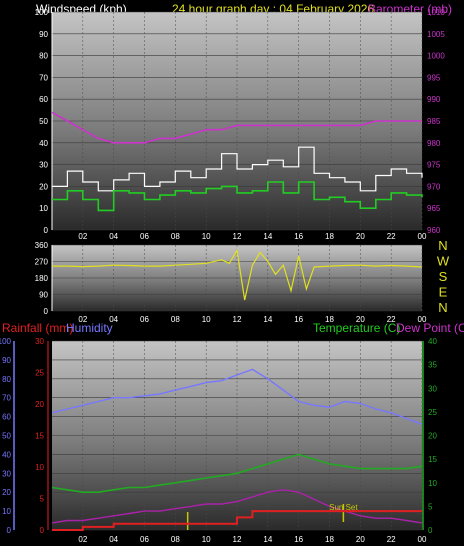  Describe the element at coordinates (6, 341) in the screenshot. I see `humidity-tick-label: 100` at that location.